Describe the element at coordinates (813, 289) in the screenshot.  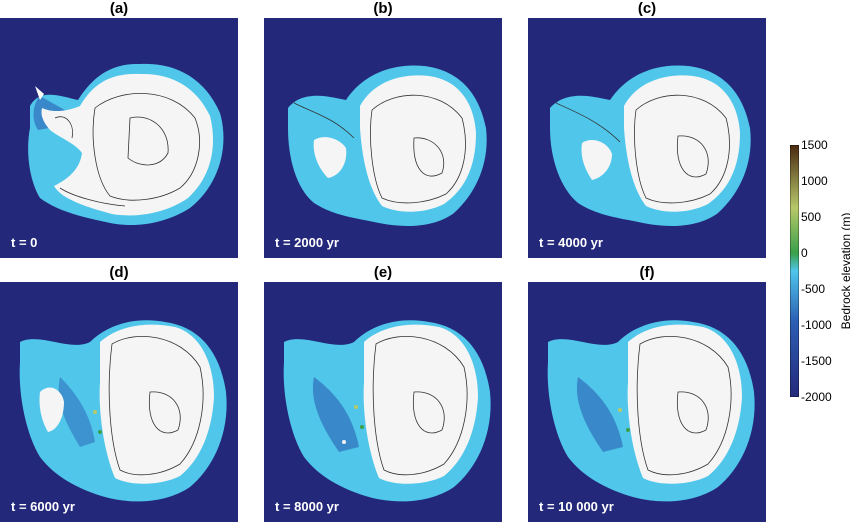
I see `colorbar-tick: -500` at that location.